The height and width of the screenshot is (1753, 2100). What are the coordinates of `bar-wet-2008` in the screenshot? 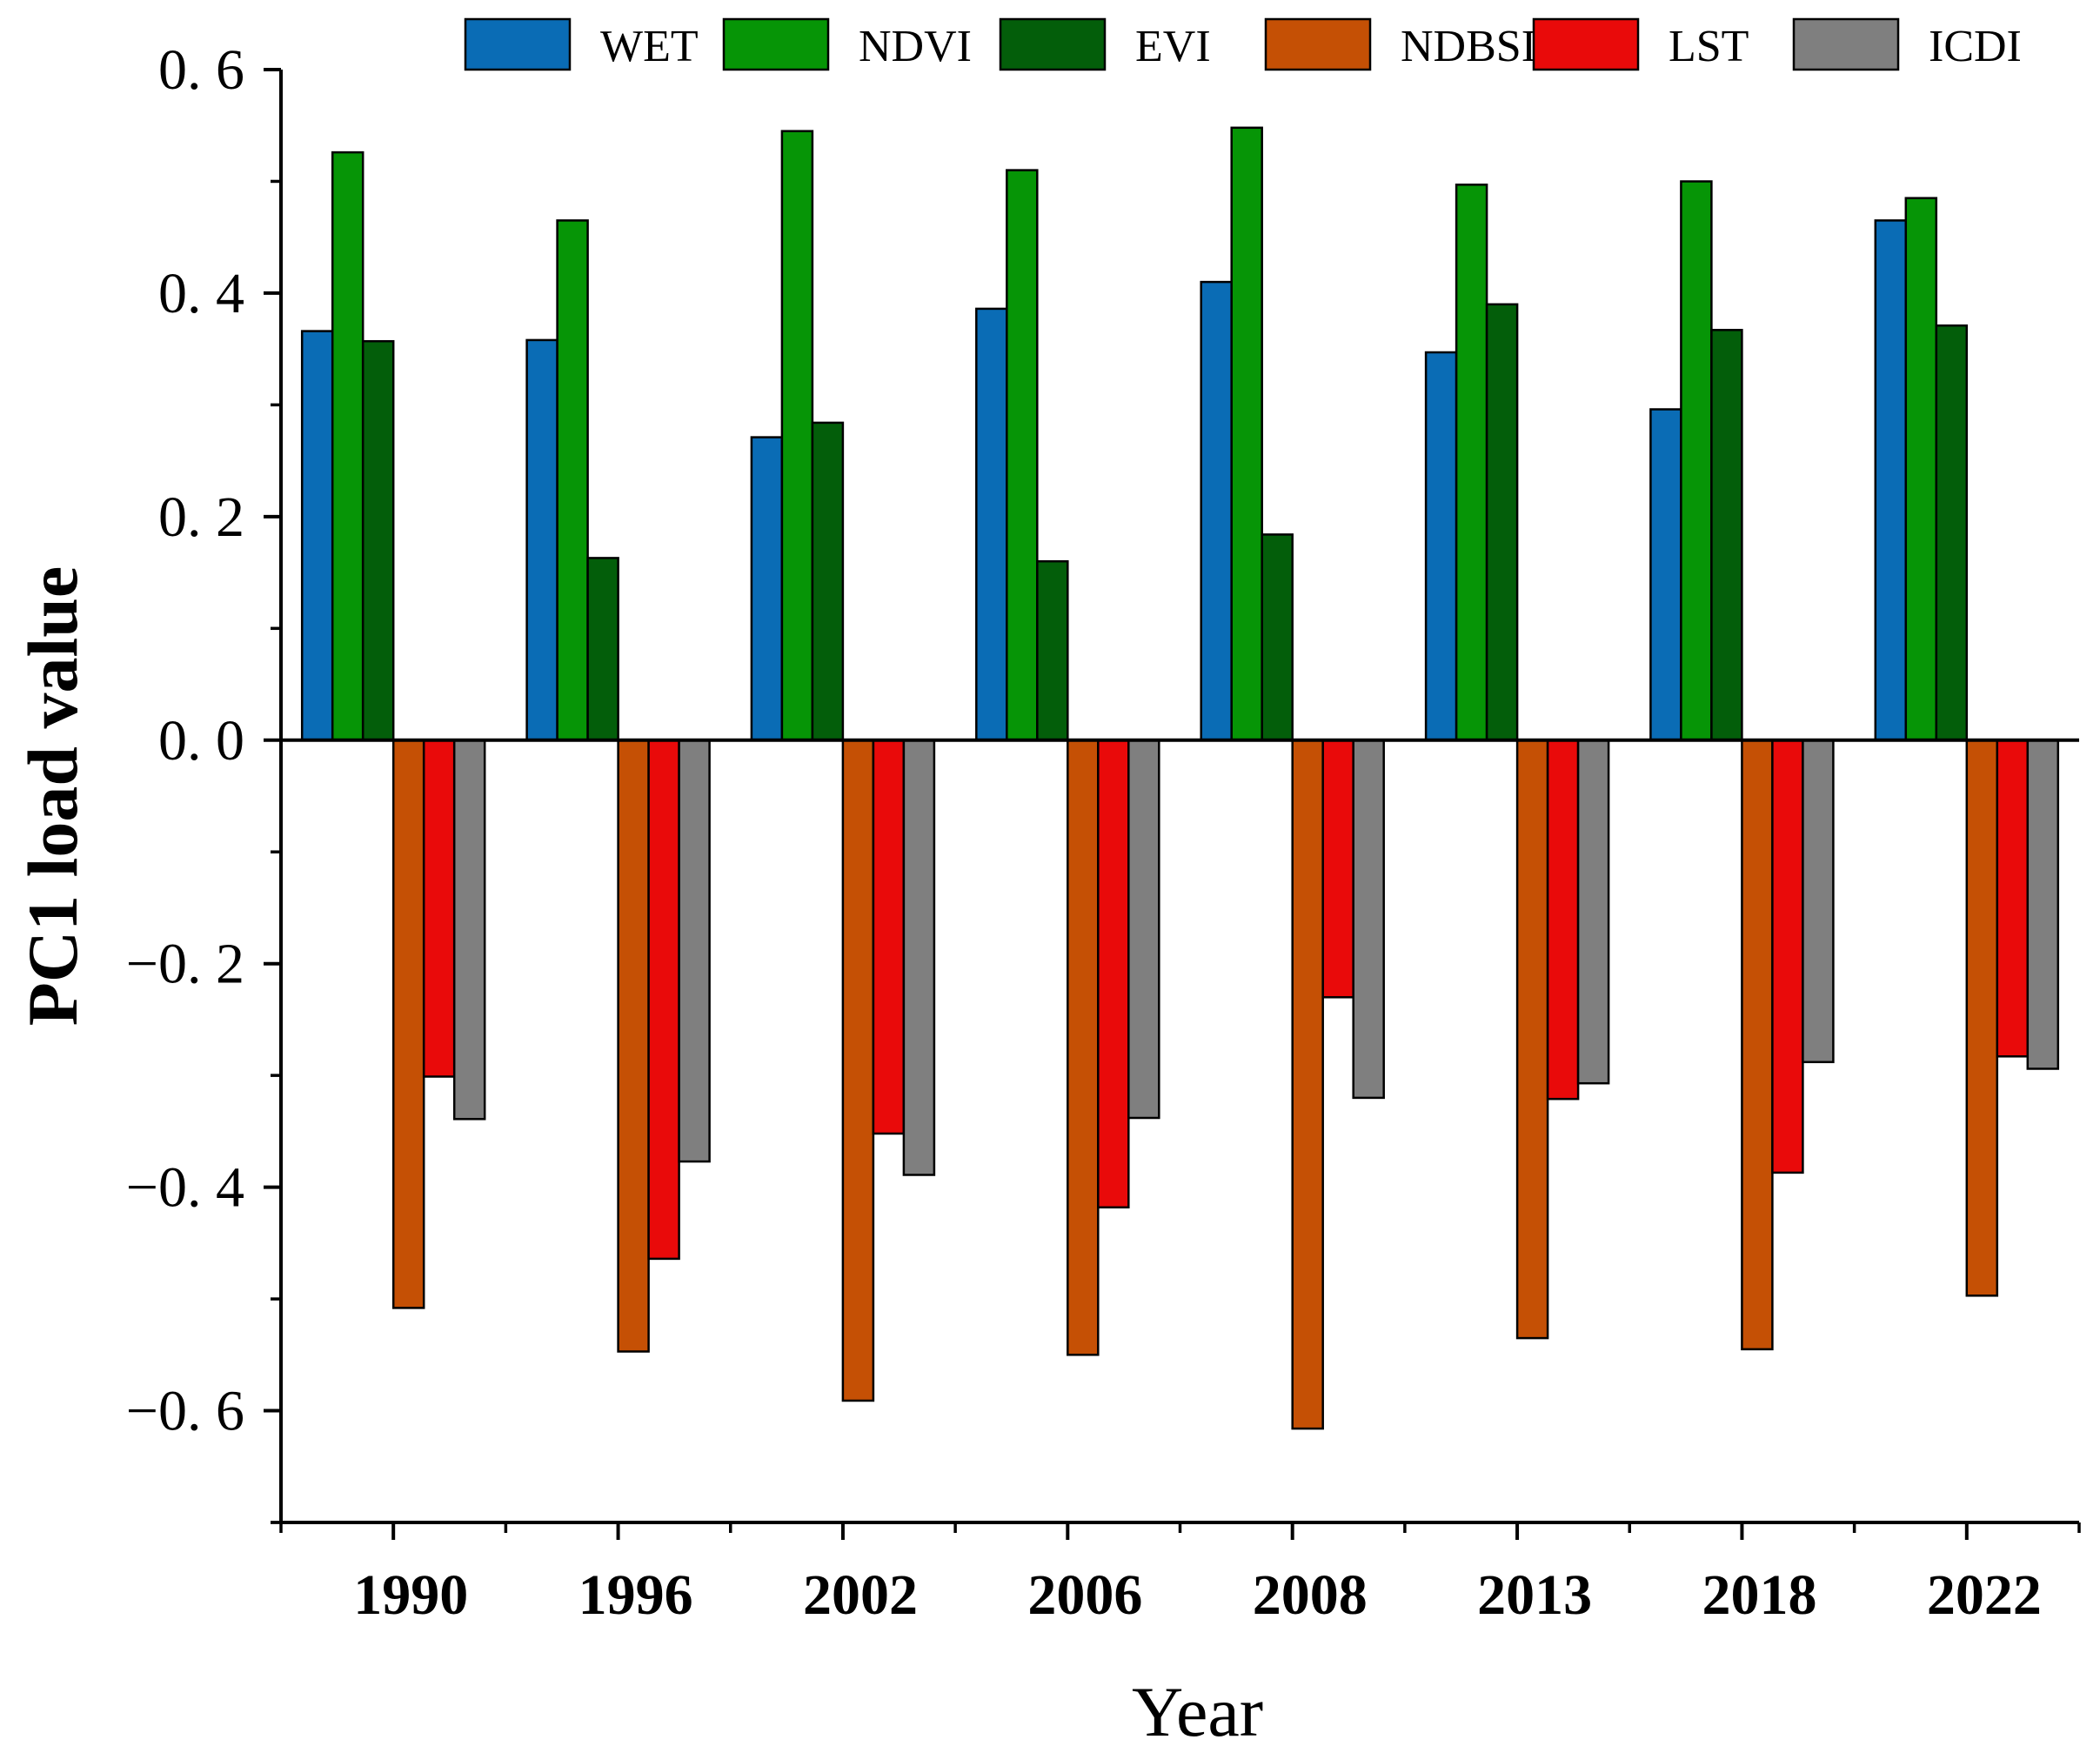 It's located at (1216, 511).